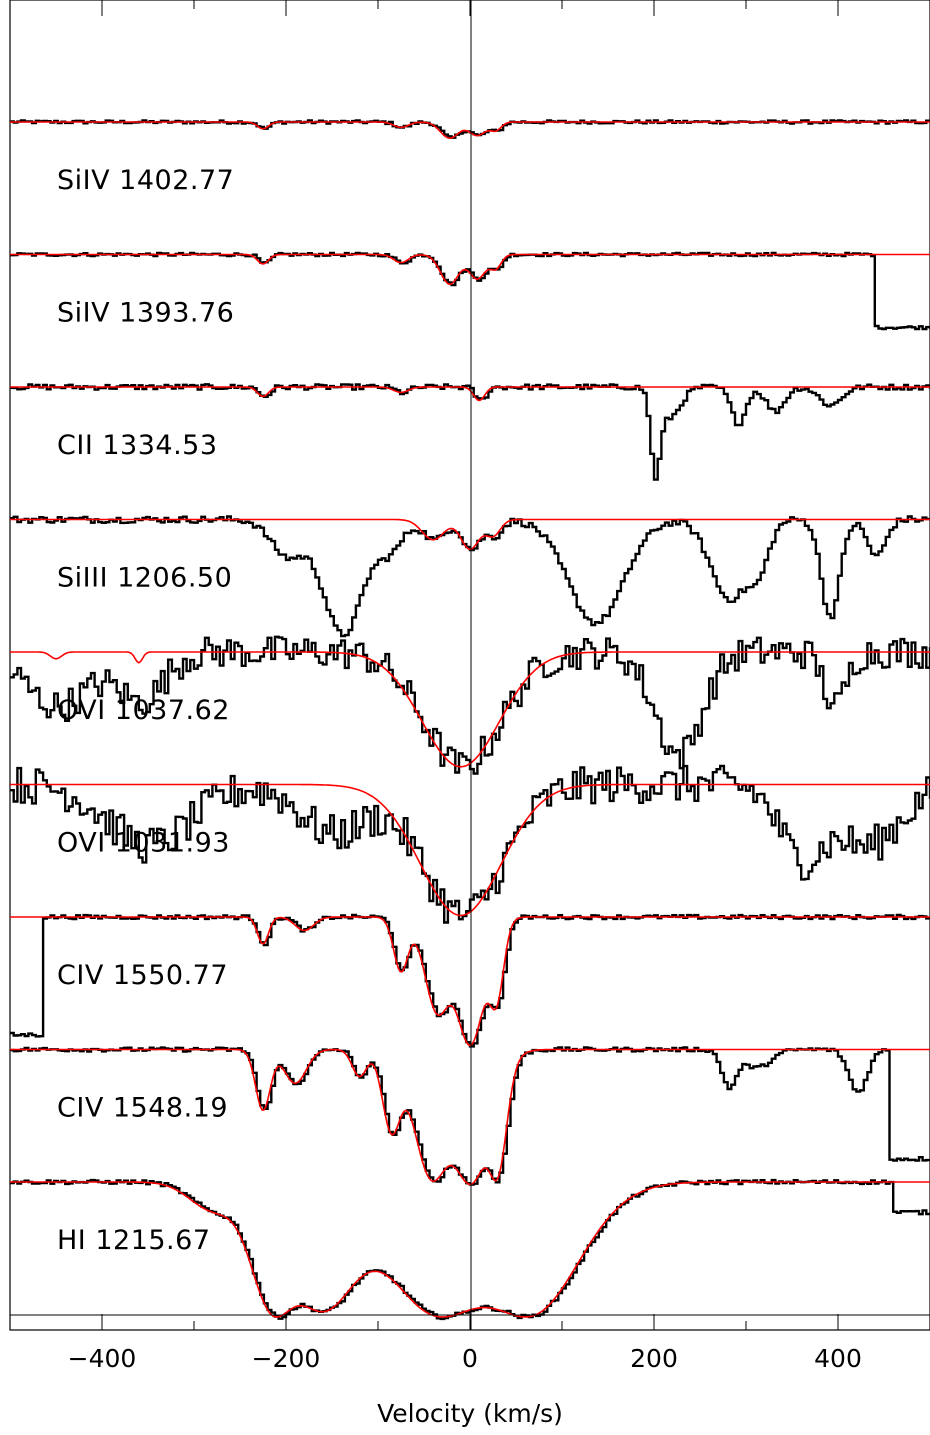 The image size is (930, 1435). I want to click on ion-label: CII 1334.53, so click(137, 445).